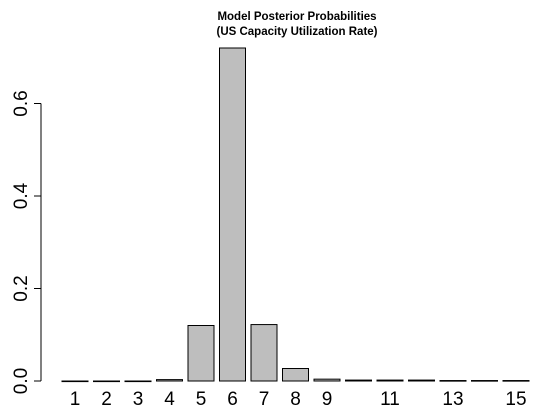 This screenshot has height=414, width=534. I want to click on chart-title: Model Posterior Probabilities, so click(296, 17).